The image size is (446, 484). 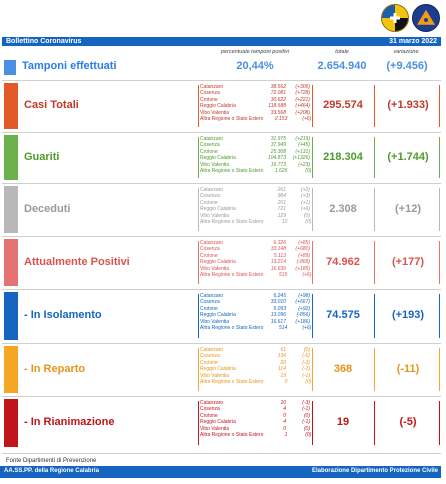 What do you see at coordinates (278, 268) in the screenshot?
I see `province-value: 16.636` at bounding box center [278, 268].